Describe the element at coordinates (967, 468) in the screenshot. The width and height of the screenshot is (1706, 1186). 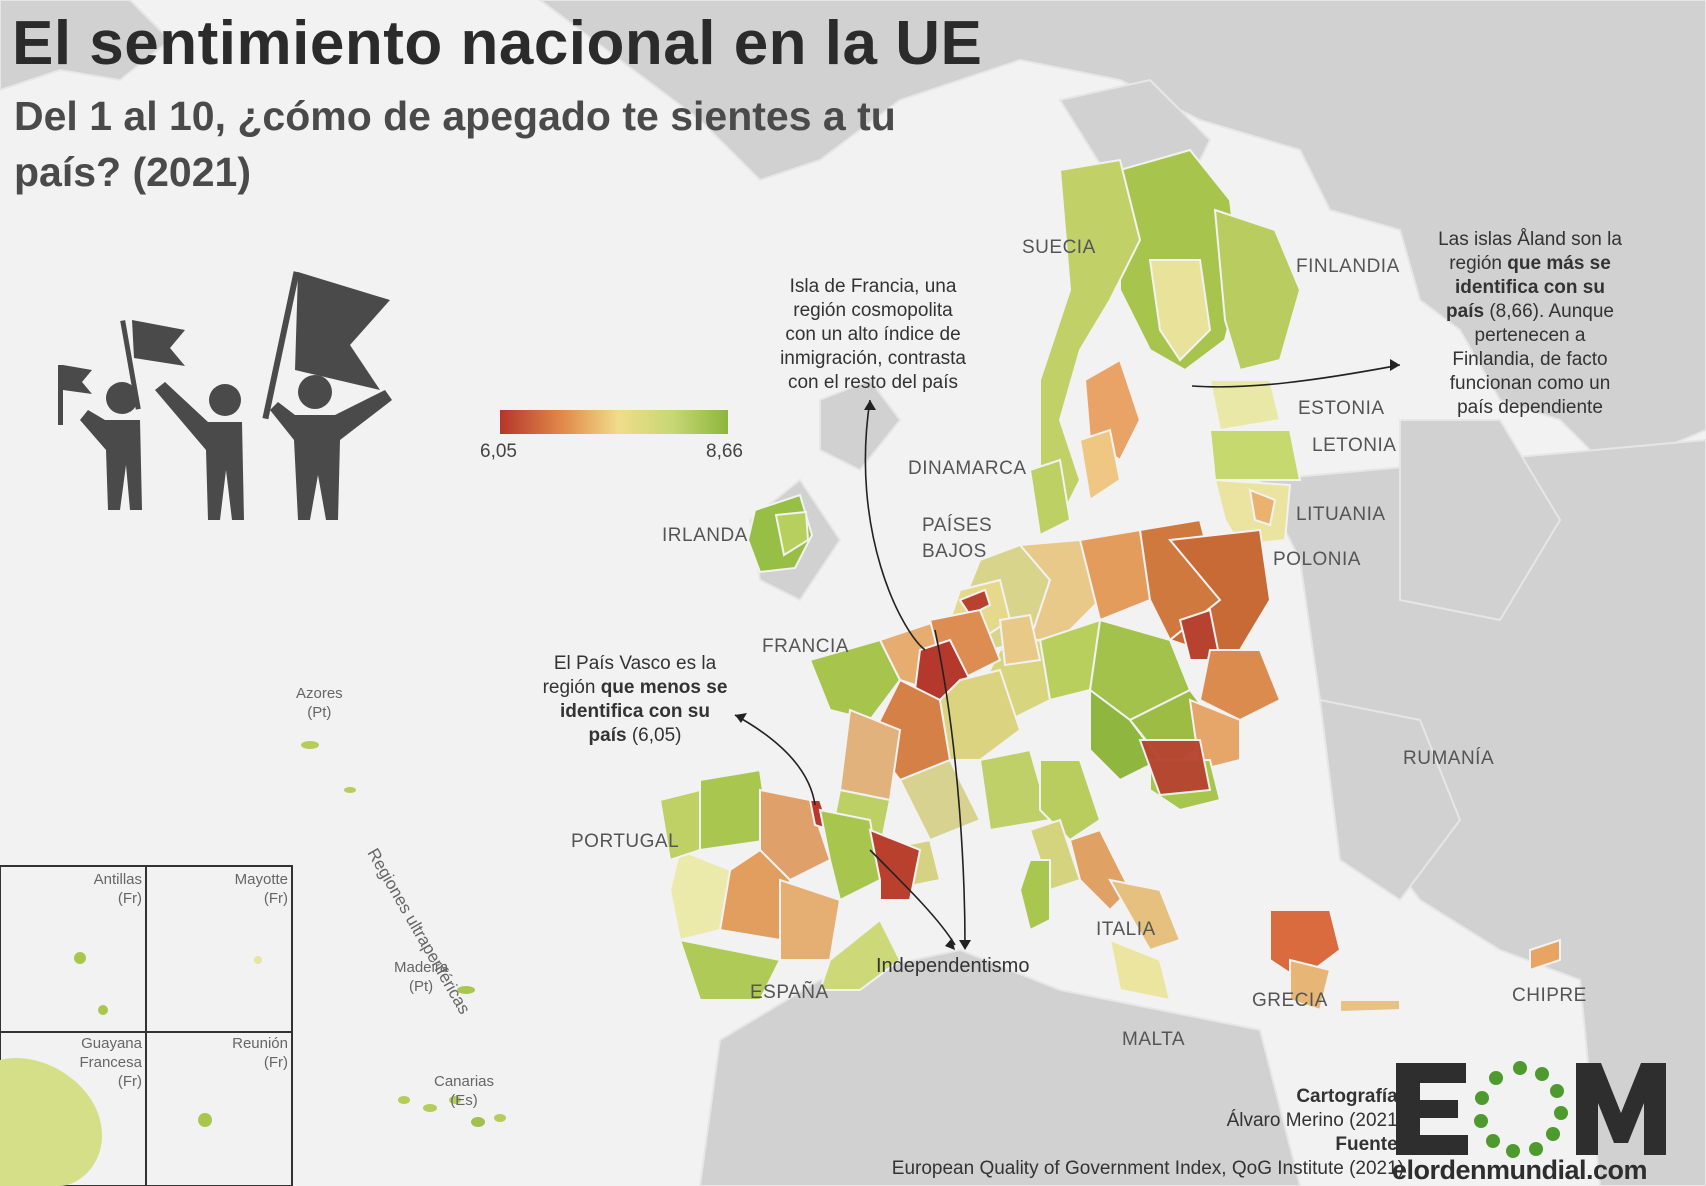
I see `country-label-dinamarca: DINAMARCA` at that location.